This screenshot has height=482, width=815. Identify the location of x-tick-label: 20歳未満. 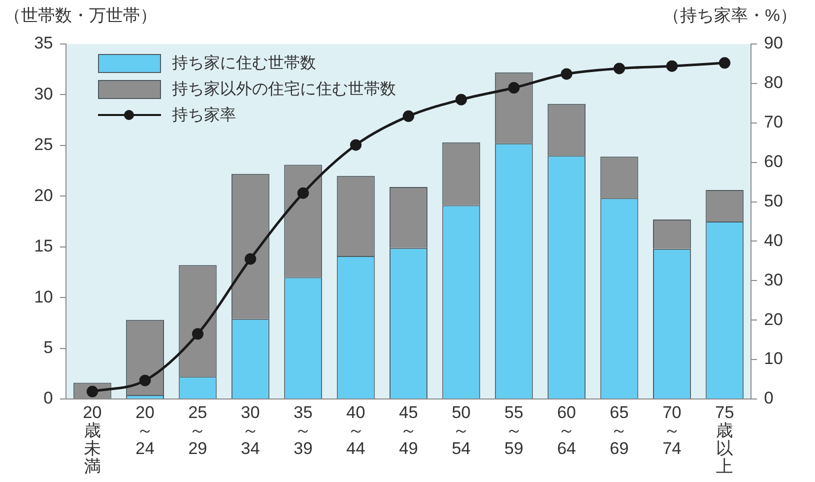
(92, 439).